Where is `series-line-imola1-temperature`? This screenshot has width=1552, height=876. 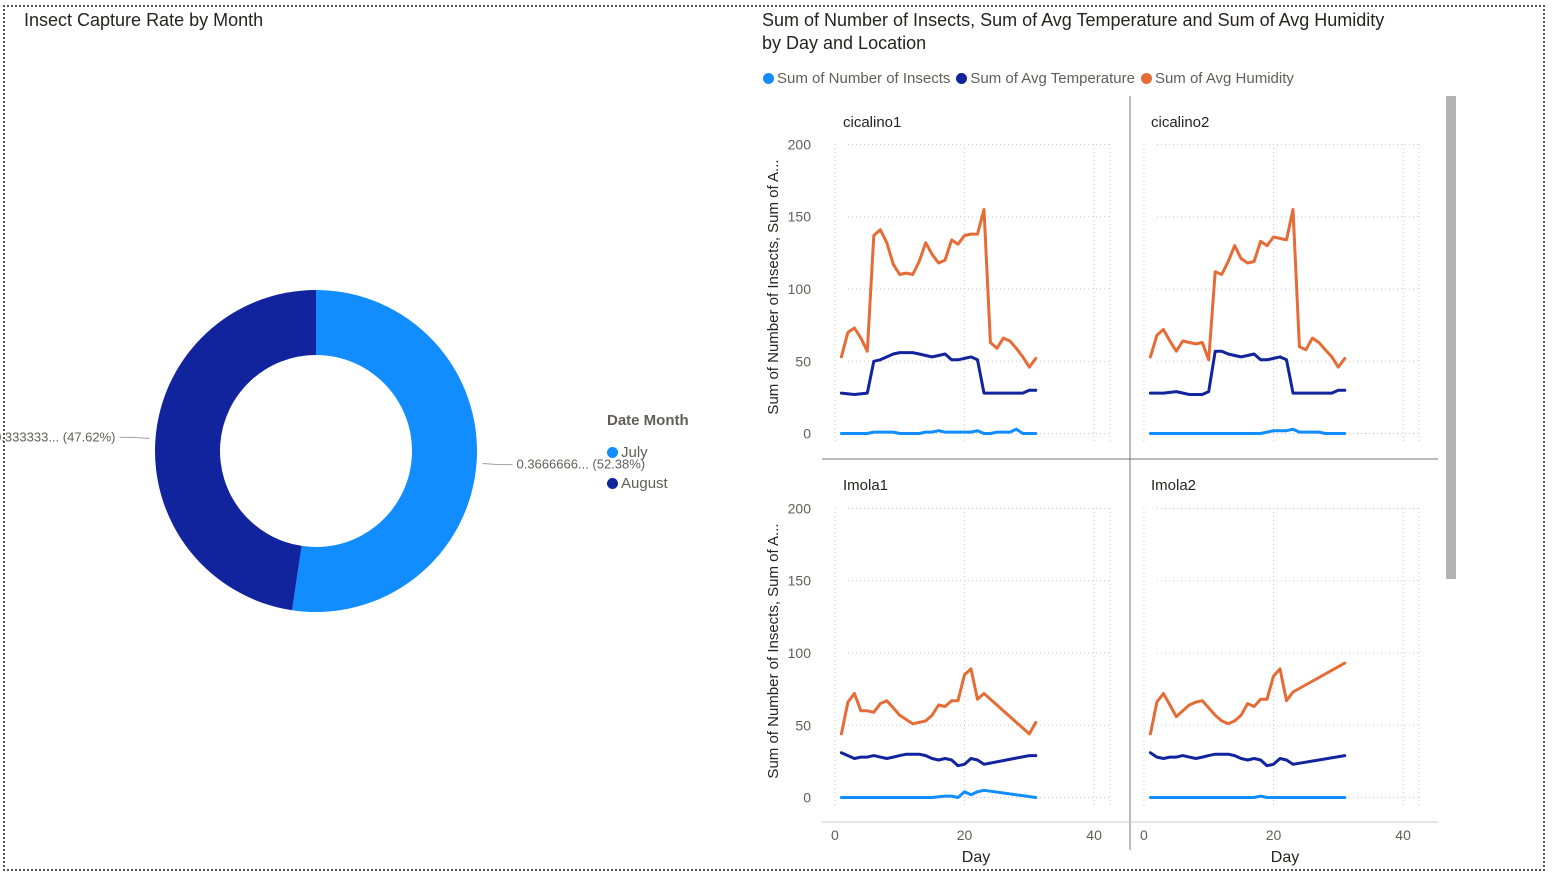
series-line-imola1-temperature is located at coordinates (938, 759).